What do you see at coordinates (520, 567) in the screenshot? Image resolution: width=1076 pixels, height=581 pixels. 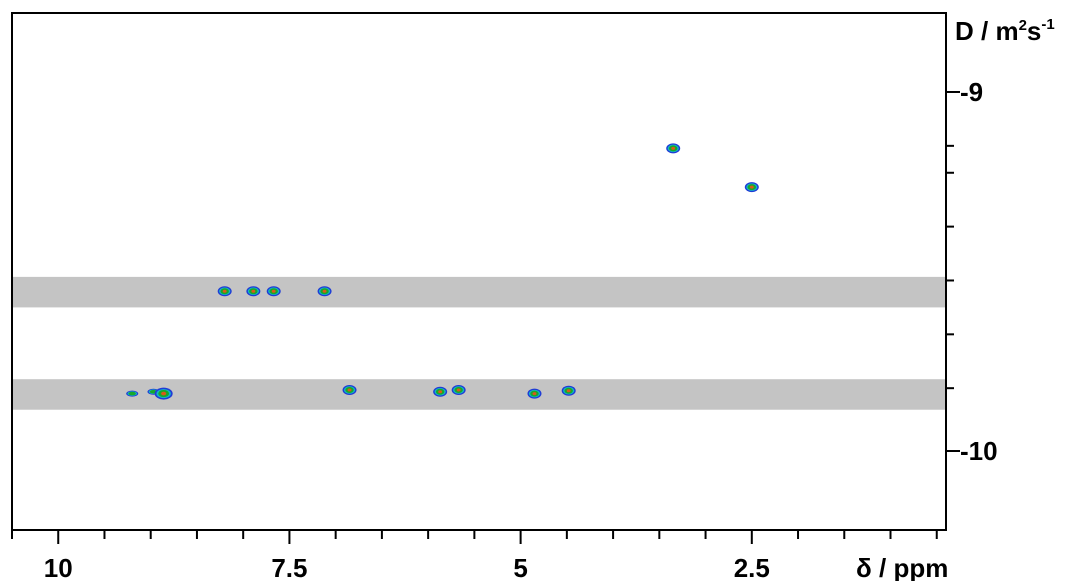 I see `x-tick-label: 5` at bounding box center [520, 567].